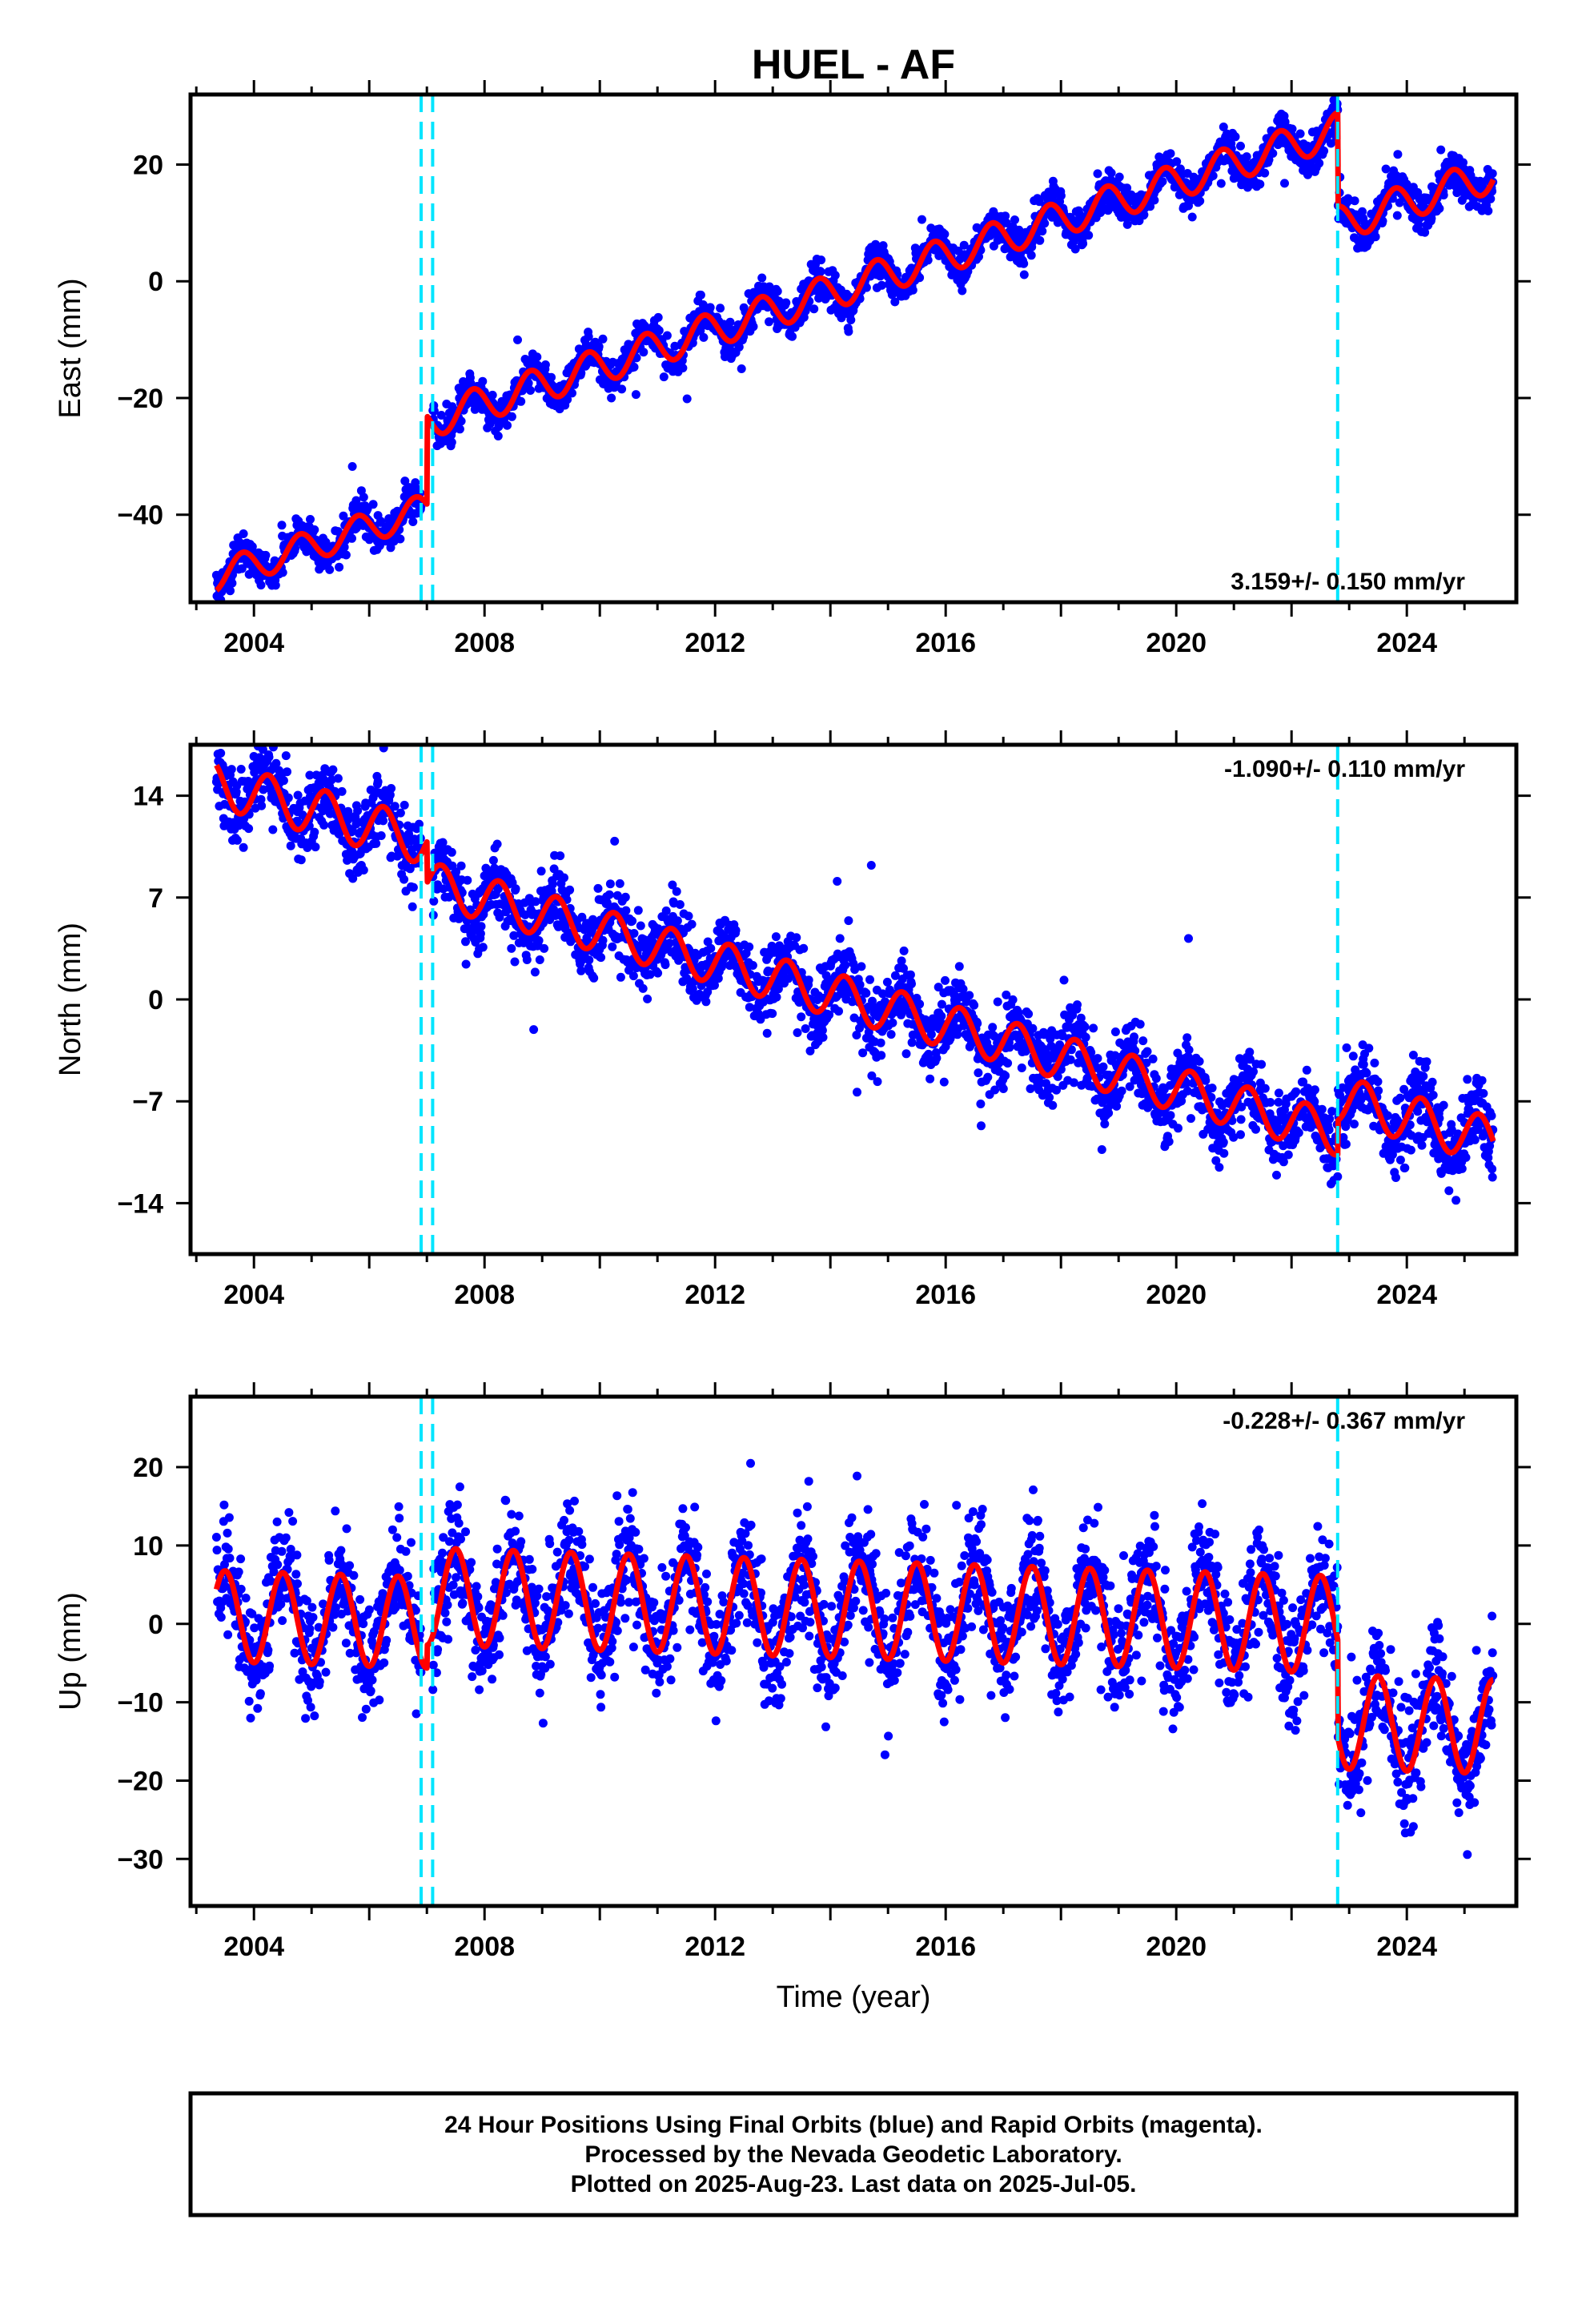 Image resolution: width=1582 pixels, height=2324 pixels. What do you see at coordinates (946, 643) in the screenshot?
I see `x-tick-label: 2016` at bounding box center [946, 643].